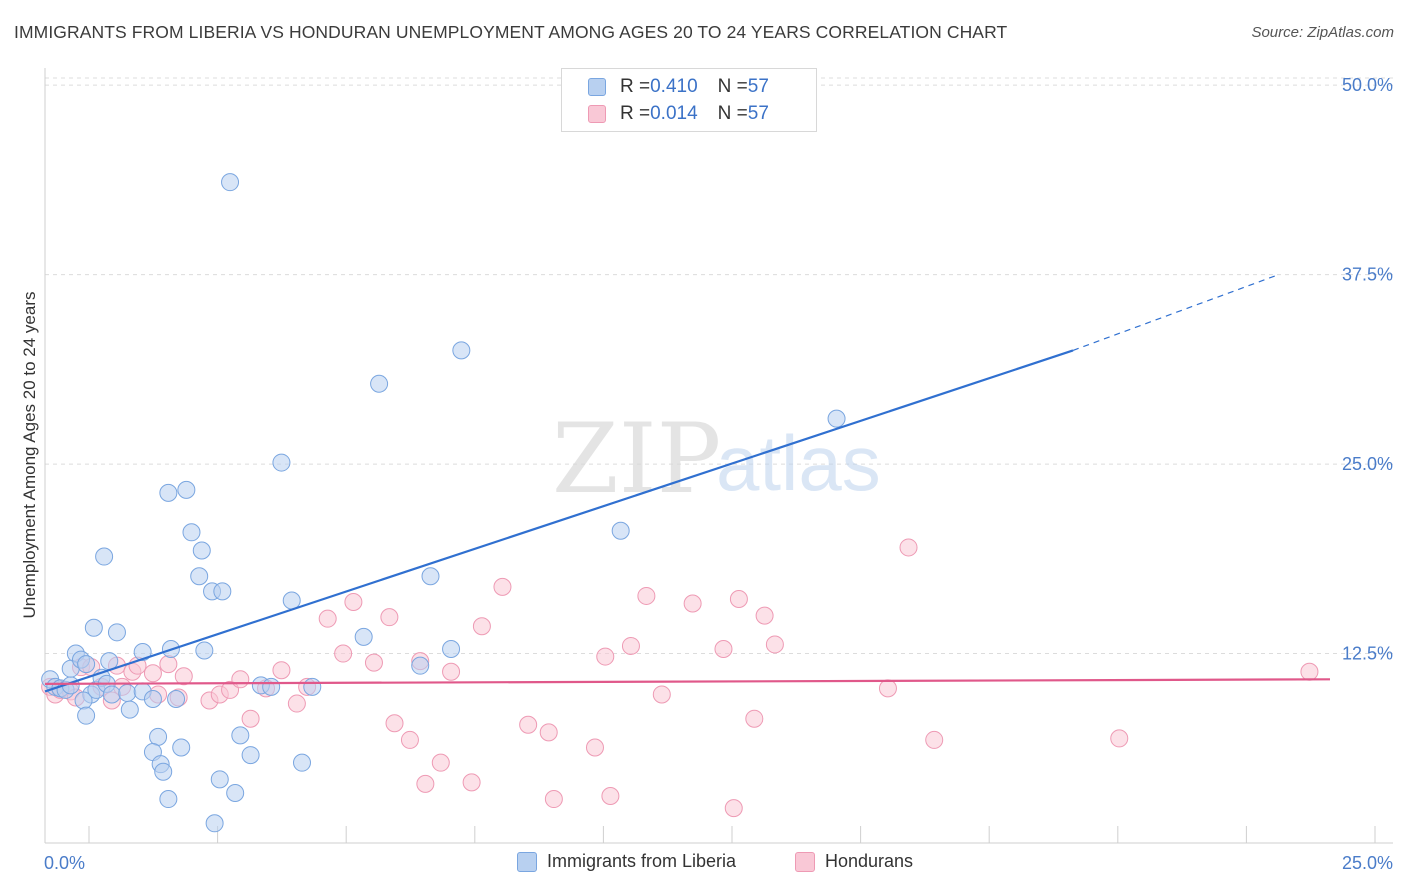 This screenshot has width=1406, height=892. I want to click on y-tick-label: 25.0%, so click(1367, 464).